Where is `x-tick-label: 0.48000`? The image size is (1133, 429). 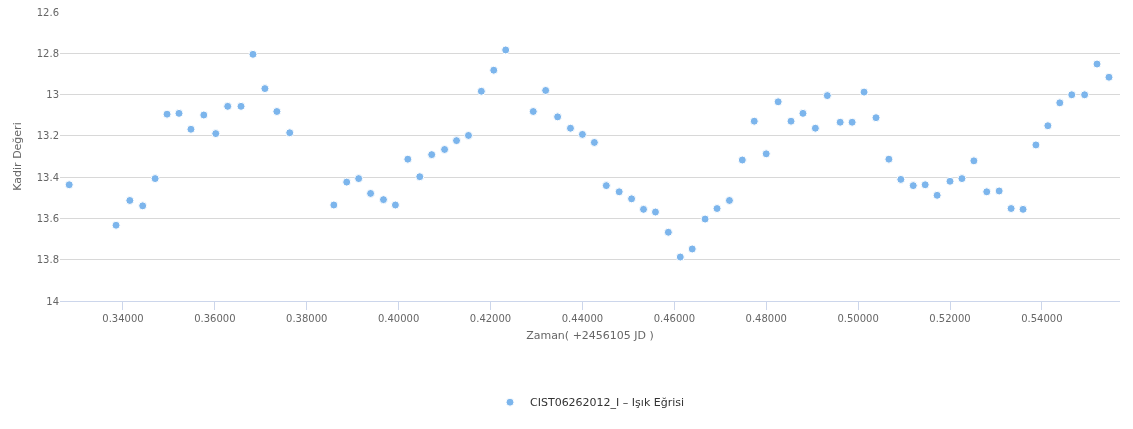 x-tick-label: 0.48000 is located at coordinates (766, 318).